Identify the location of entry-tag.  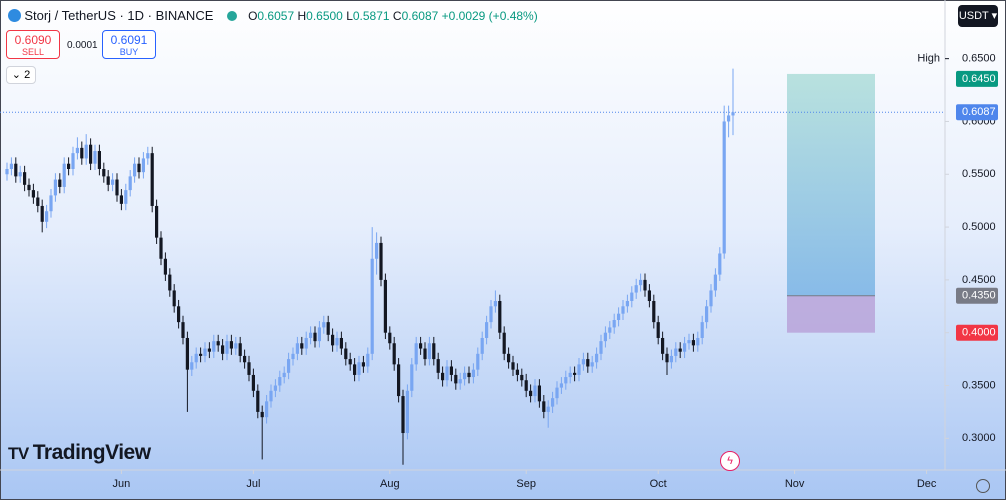
(977, 295).